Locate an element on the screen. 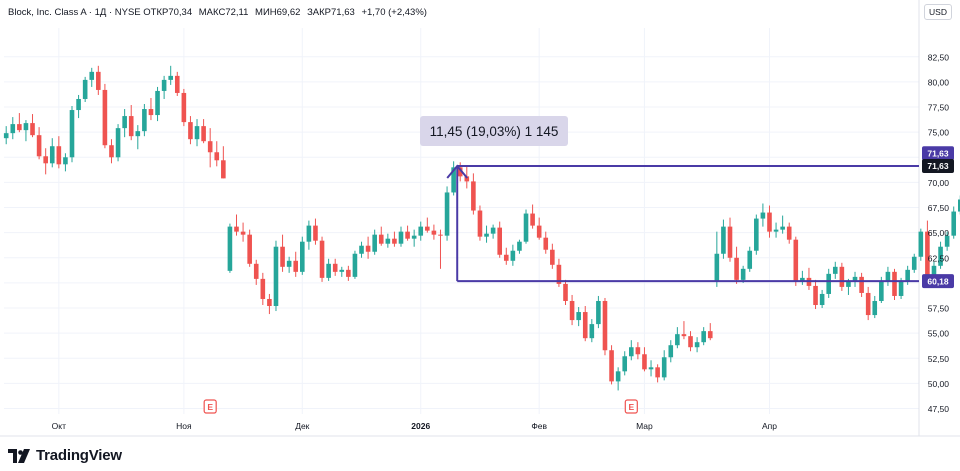  x-tick-label: Дек is located at coordinates (302, 426).